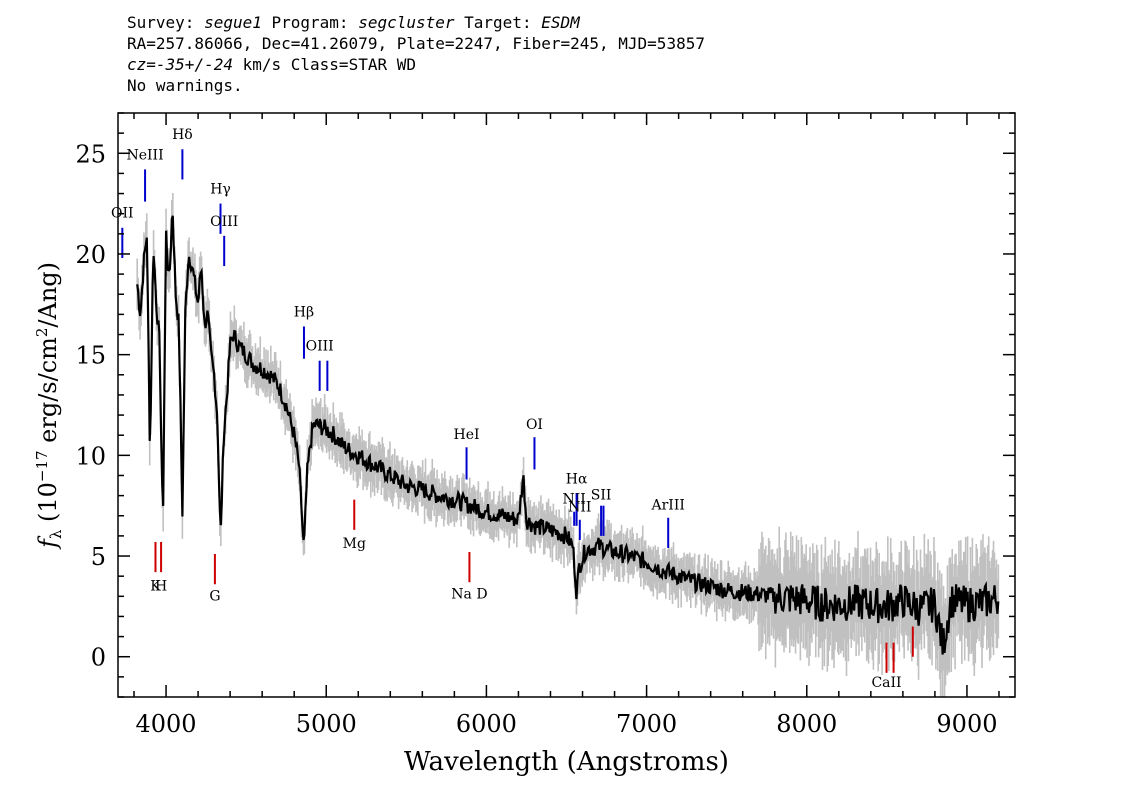  Describe the element at coordinates (406, 22) in the screenshot. I see `program-value: segcluster` at that location.